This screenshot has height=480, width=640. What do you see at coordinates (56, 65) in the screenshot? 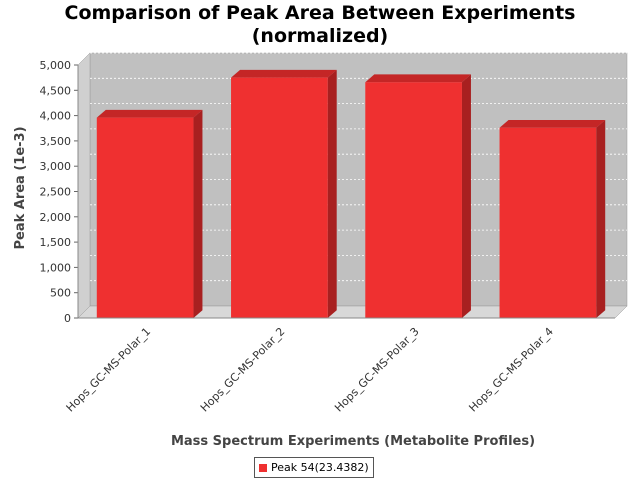
I see `y-tick-label: 5,000` at bounding box center [56, 65].